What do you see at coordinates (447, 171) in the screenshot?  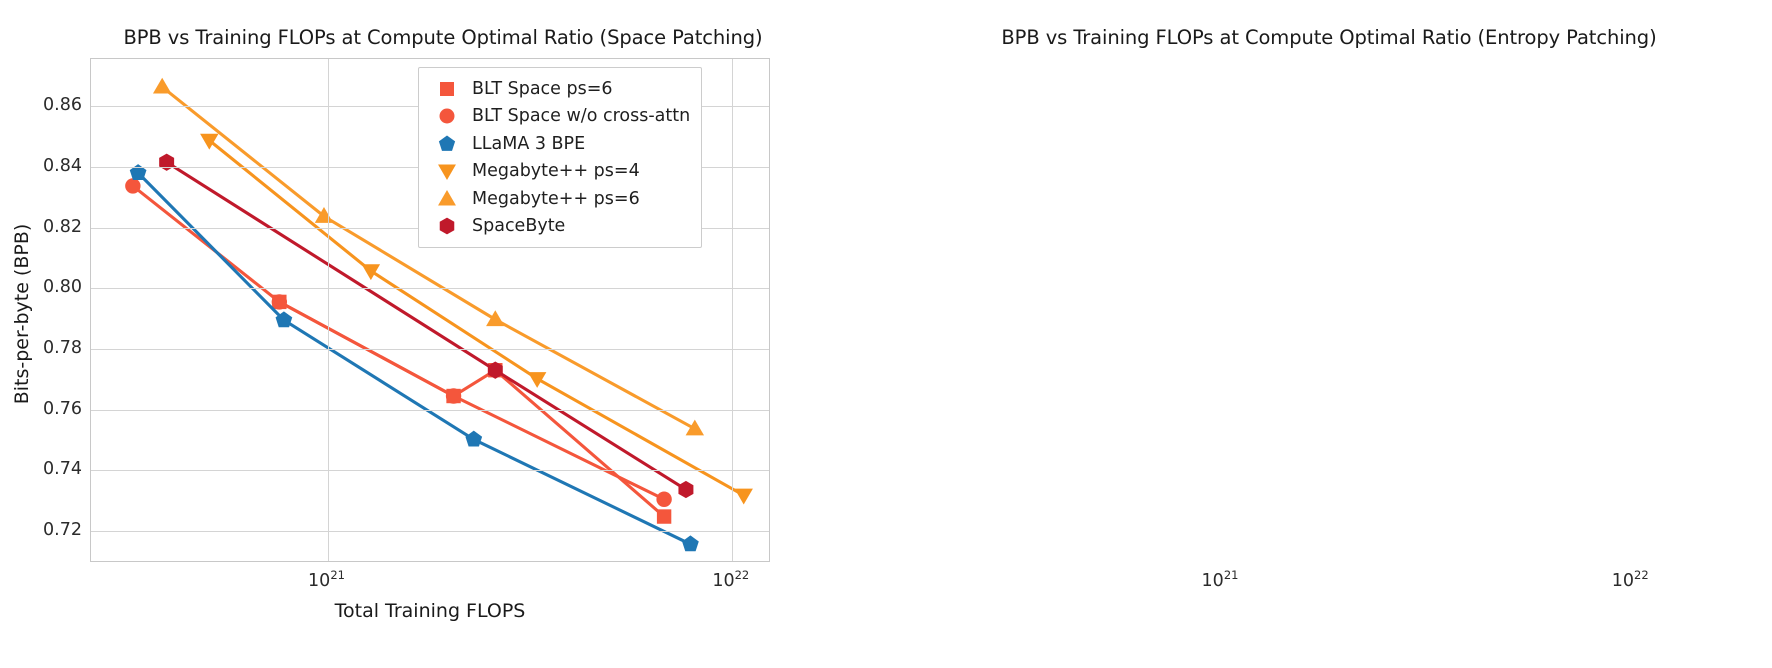 I see `triangle-down-marker-icon` at bounding box center [447, 171].